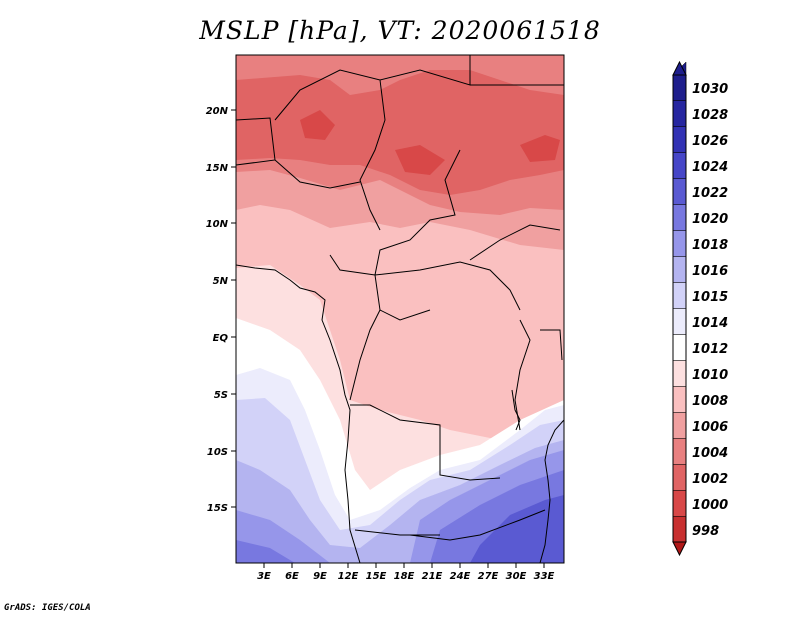 The image size is (800, 618). Describe the element at coordinates (217, 224) in the screenshot. I see `lat-label-10N: 10N` at that location.